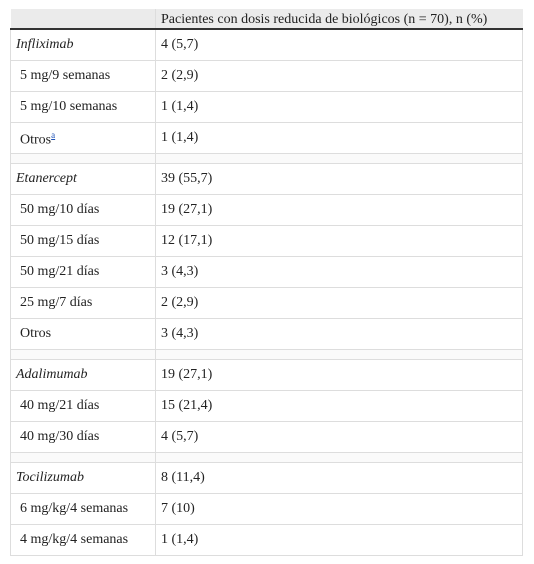 The height and width of the screenshot is (564, 534). I want to click on dose-label-cell: 5 mg/9 semanas, so click(83, 76).